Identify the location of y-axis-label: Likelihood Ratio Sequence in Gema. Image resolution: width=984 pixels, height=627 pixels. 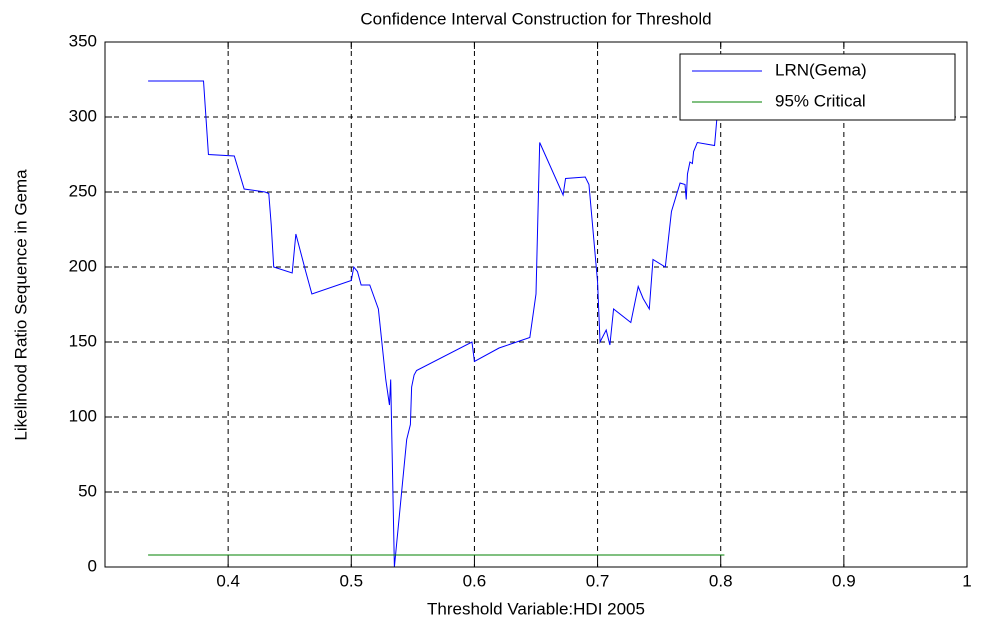
(20, 305).